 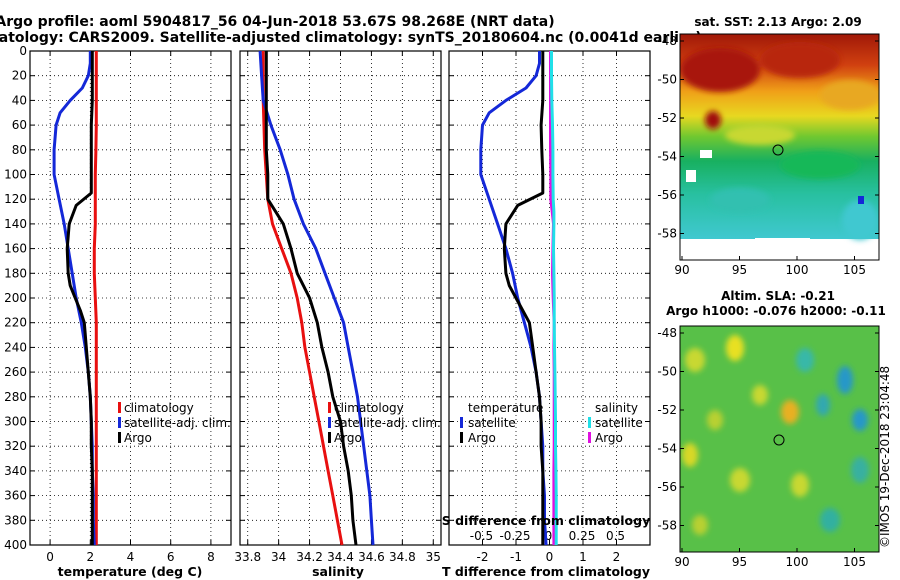 What do you see at coordinates (615, 536) in the screenshot?
I see `s-diff-tick-label: 0.5` at bounding box center [615, 536].